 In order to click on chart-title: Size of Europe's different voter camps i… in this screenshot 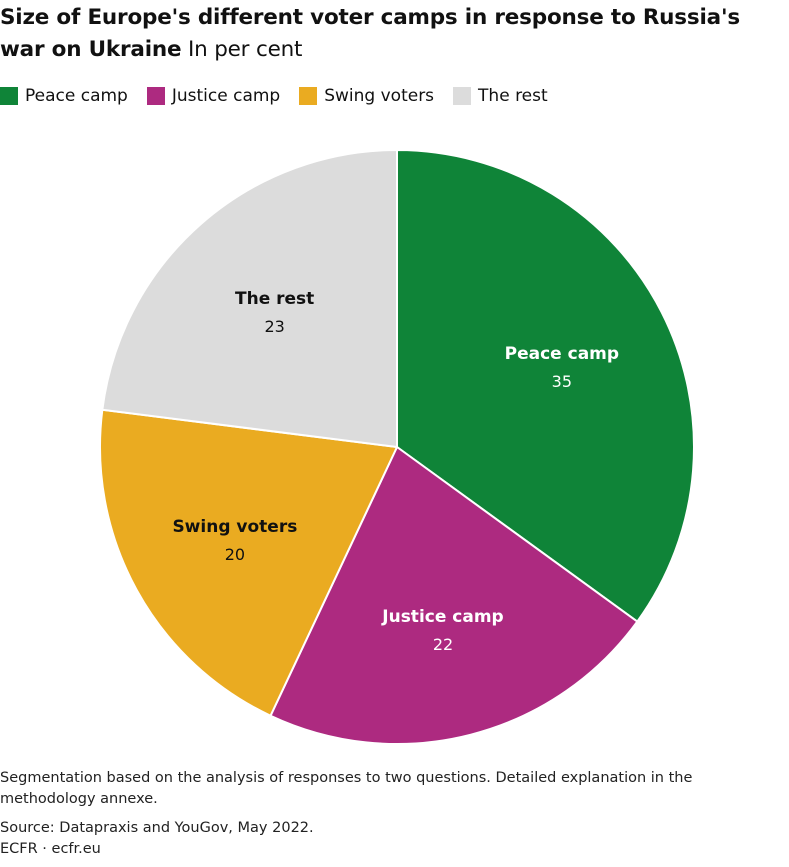, I will do `click(370, 33)`.